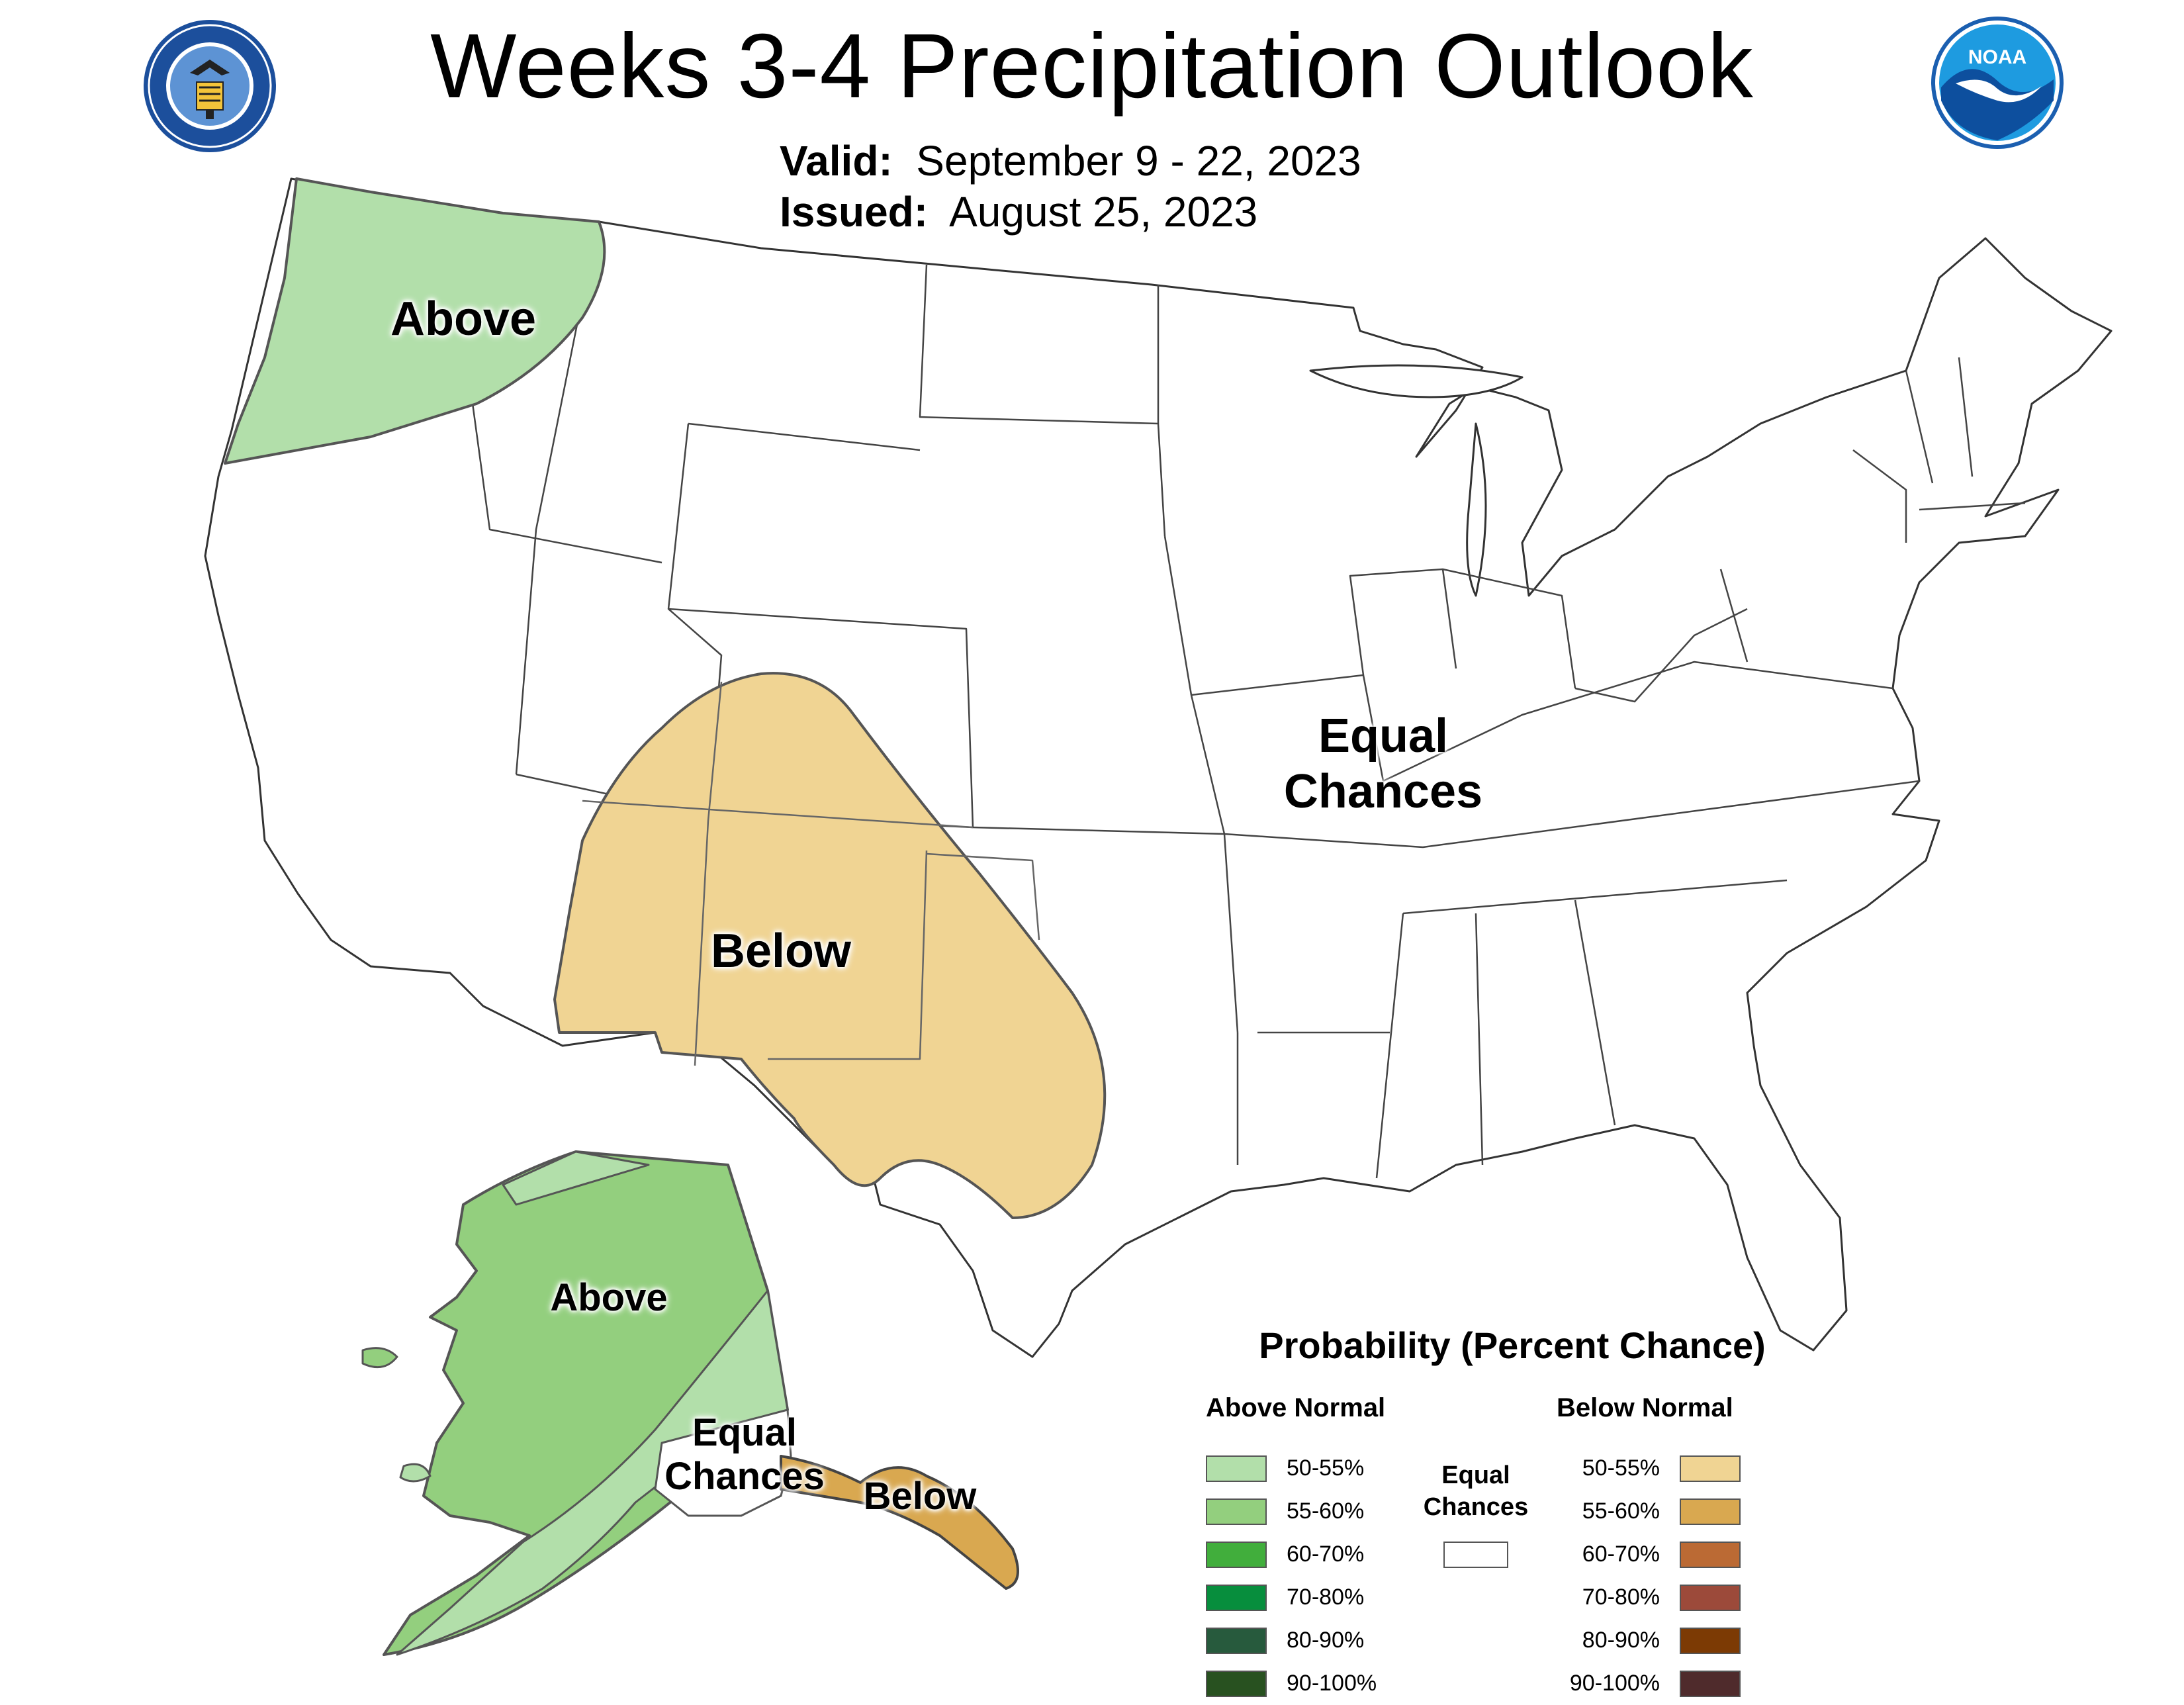 The height and width of the screenshot is (1705, 2184). Describe the element at coordinates (1476, 1475) in the screenshot. I see `legend-equal-line1: Equal` at that location.